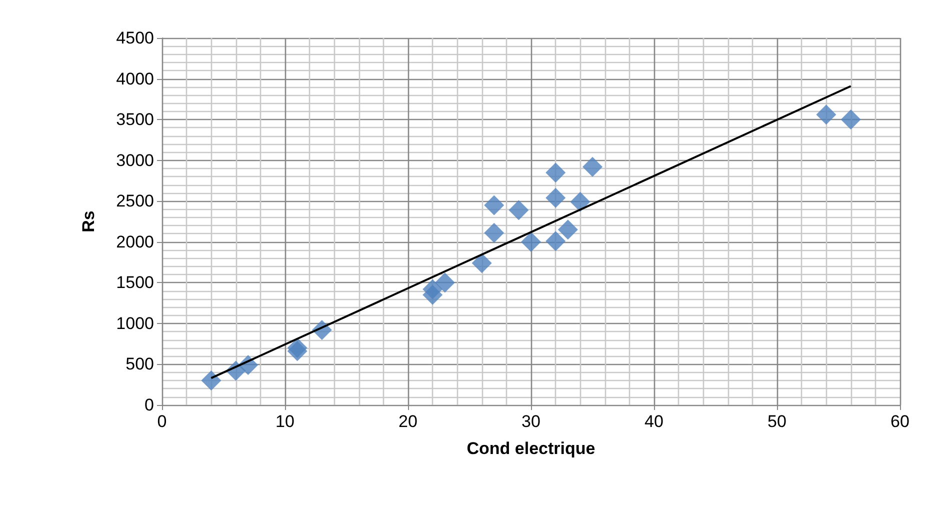  What do you see at coordinates (135, 242) in the screenshot?
I see `y-tick-label: 2000` at bounding box center [135, 242].